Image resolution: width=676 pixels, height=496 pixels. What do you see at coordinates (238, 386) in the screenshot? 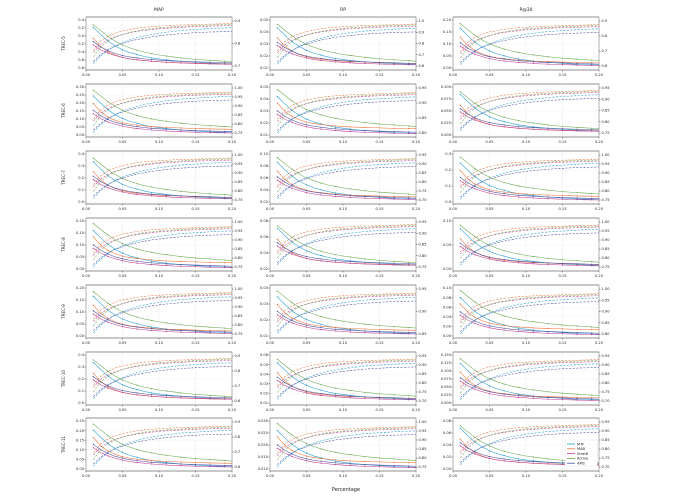
I see `right-tick-label: 0.7` at bounding box center [238, 386].